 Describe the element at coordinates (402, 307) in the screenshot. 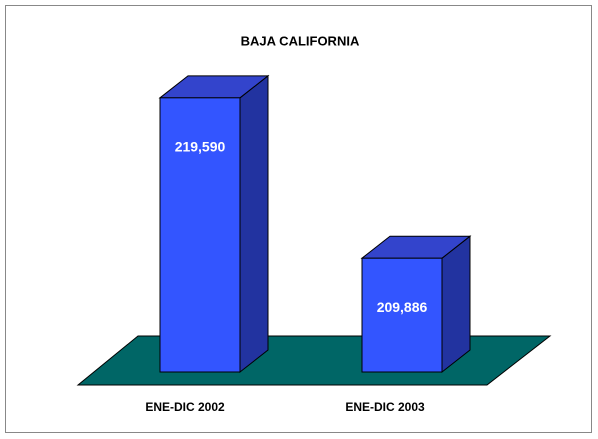

I see `data-label: 209,886` at that location.